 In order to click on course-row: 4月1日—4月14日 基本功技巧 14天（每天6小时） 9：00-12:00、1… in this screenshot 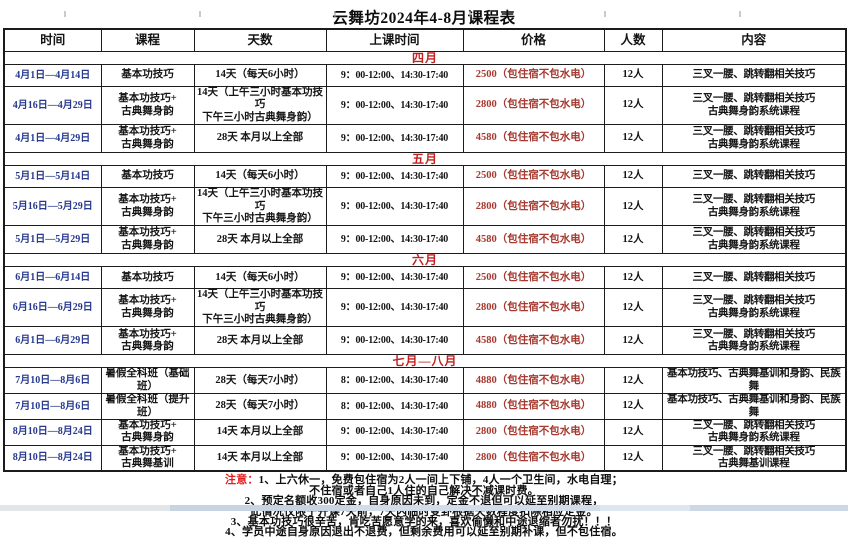, I will do `click(425, 75)`.